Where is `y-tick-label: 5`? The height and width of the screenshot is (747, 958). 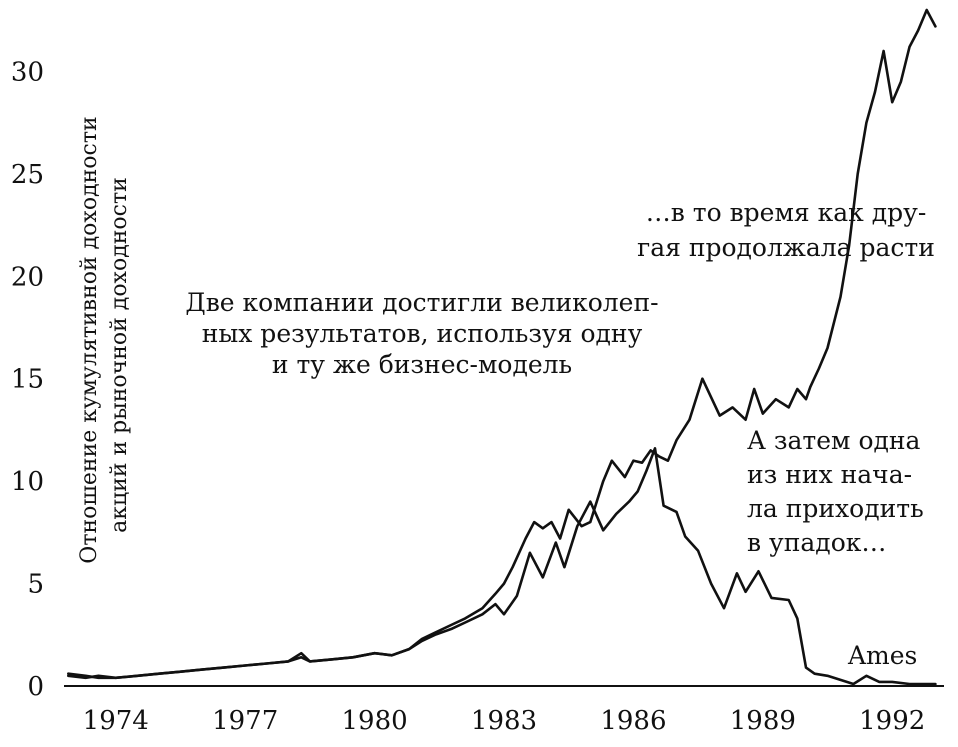
y-tick-label: 5 is located at coordinates (35, 585).